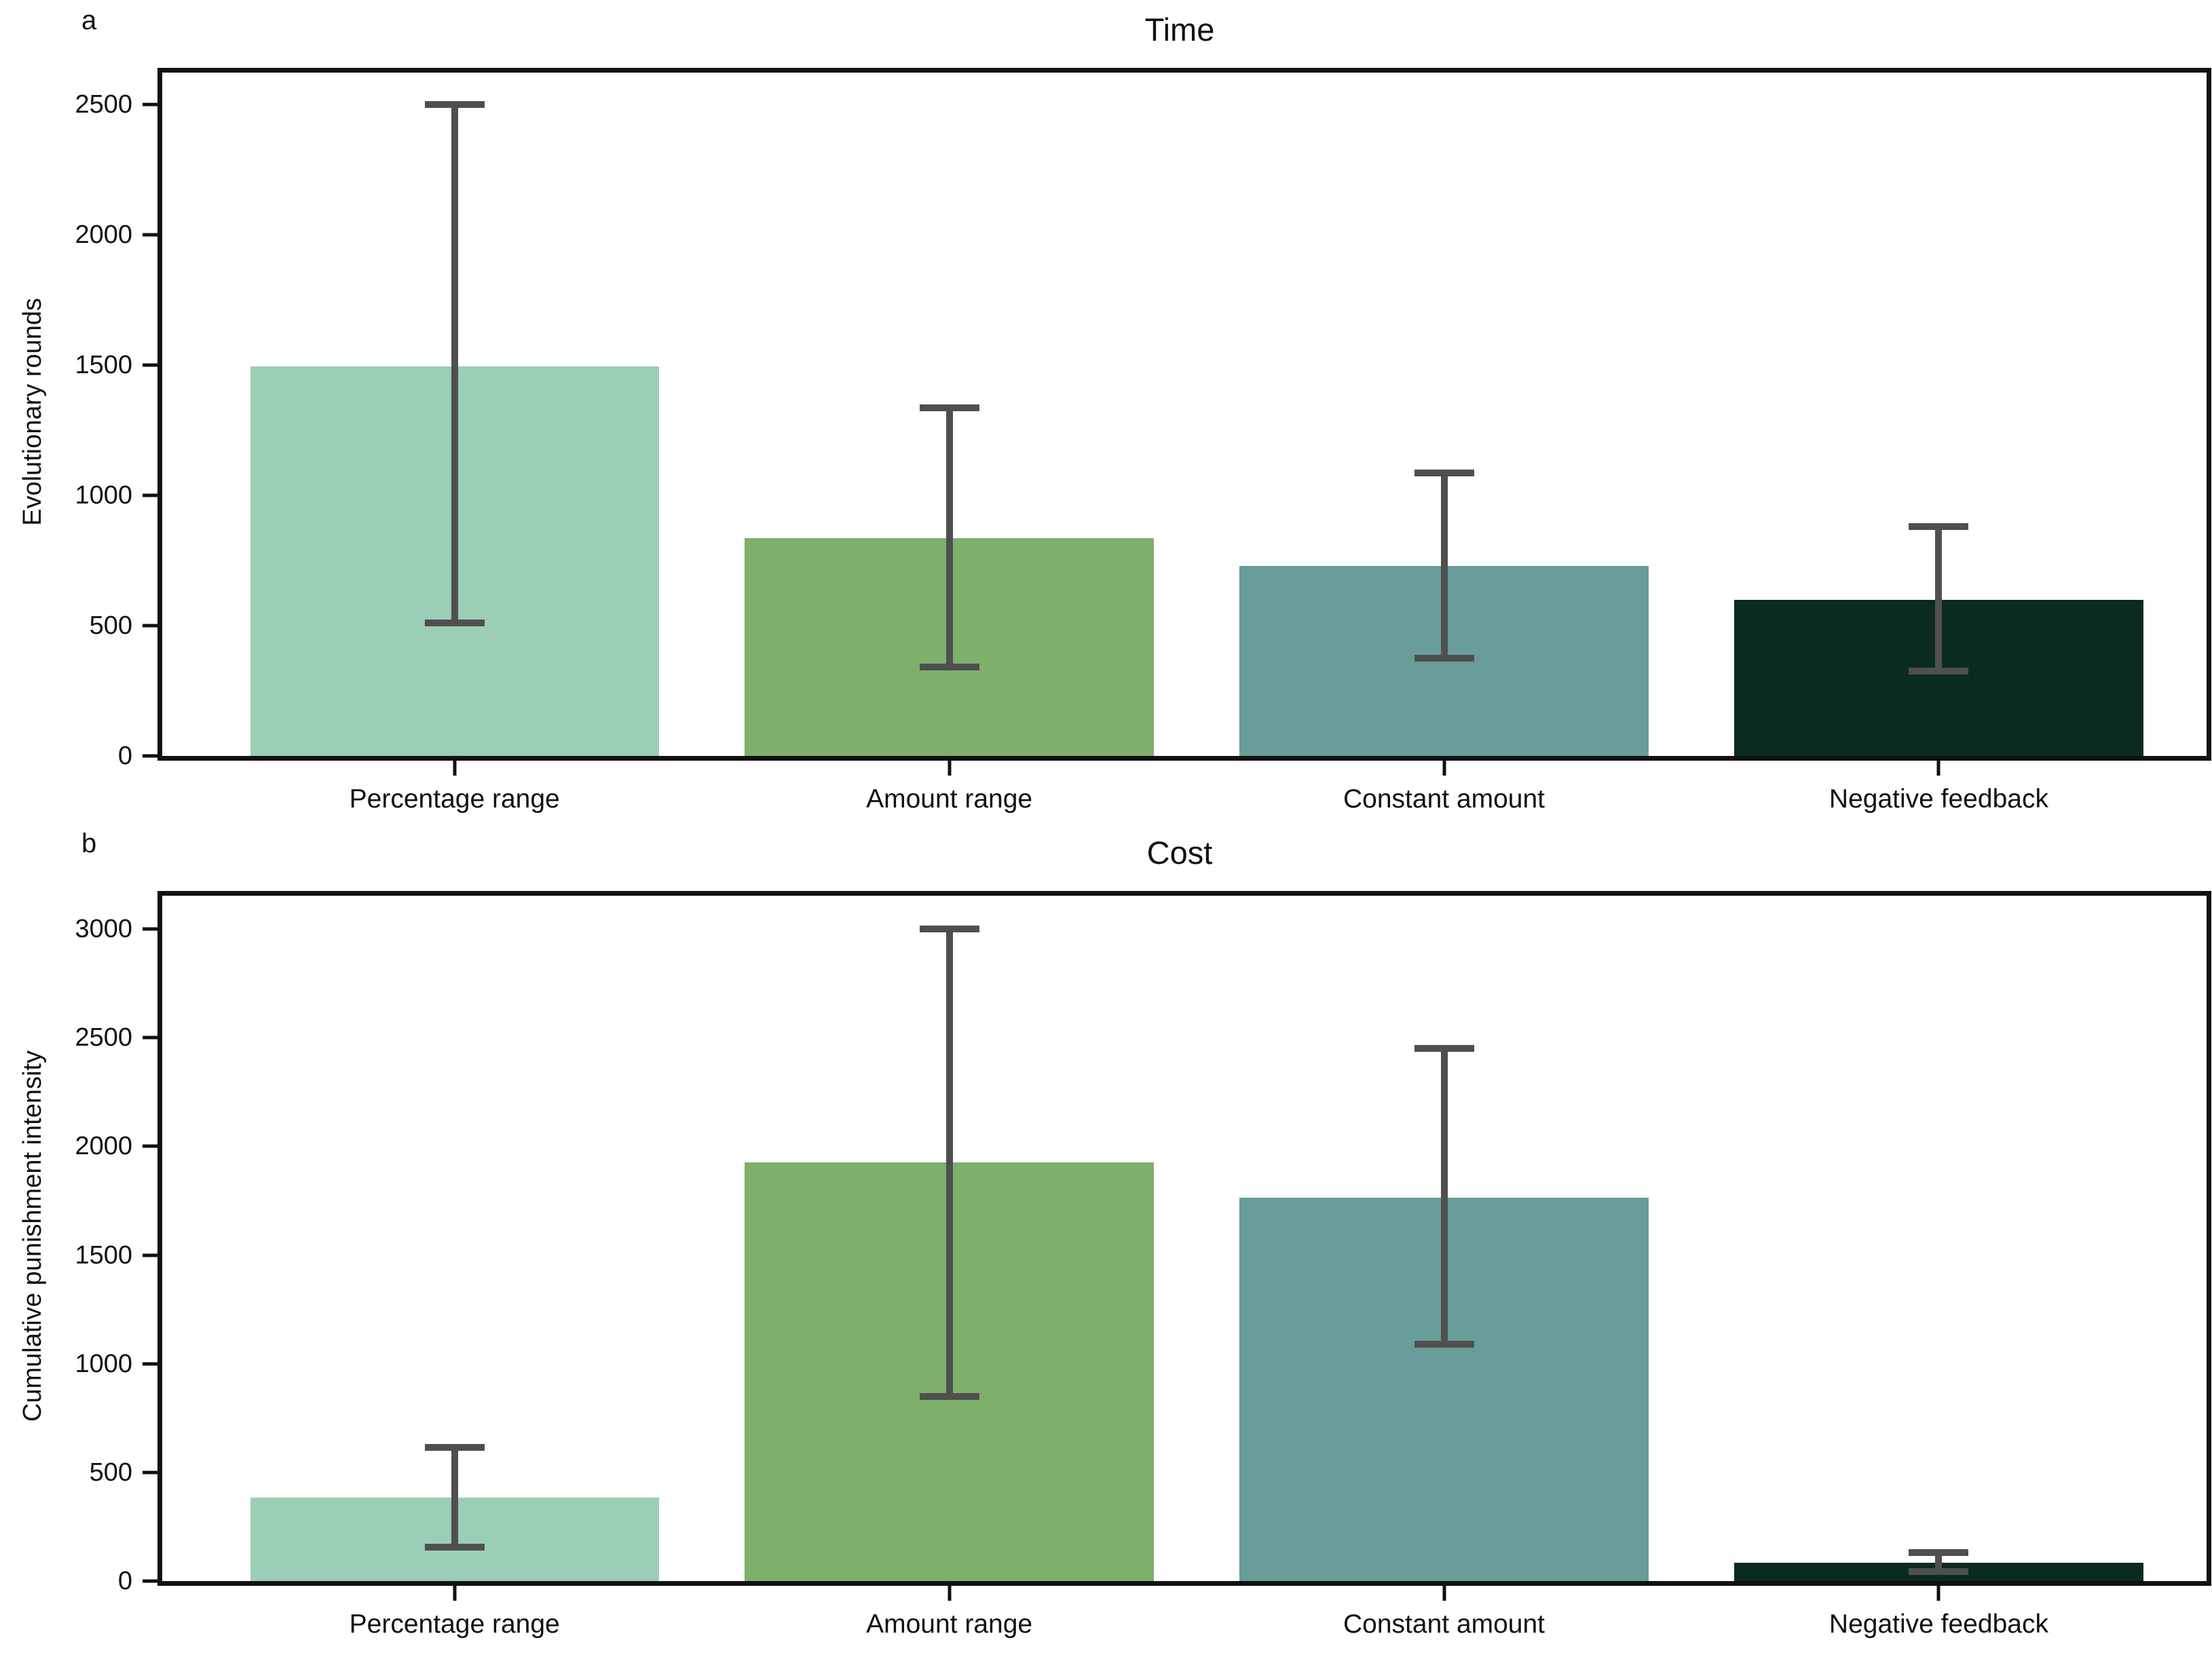  Describe the element at coordinates (89, 20) in the screenshot. I see `panel-label-a: a` at that location.